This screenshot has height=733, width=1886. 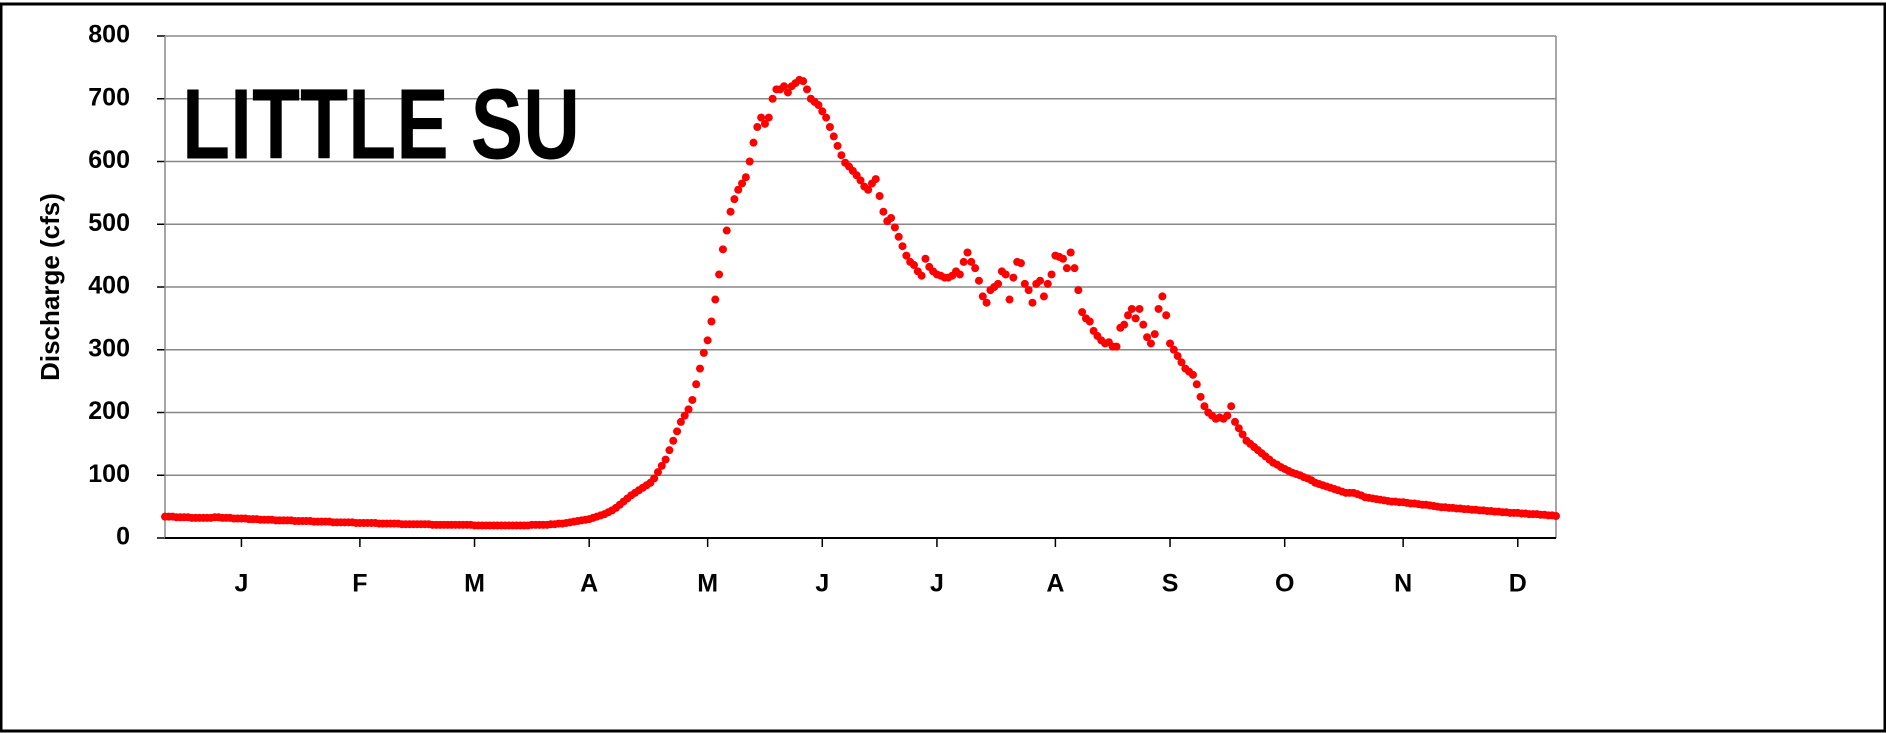 What do you see at coordinates (109, 411) in the screenshot?
I see `y-tick-label: 200` at bounding box center [109, 411].